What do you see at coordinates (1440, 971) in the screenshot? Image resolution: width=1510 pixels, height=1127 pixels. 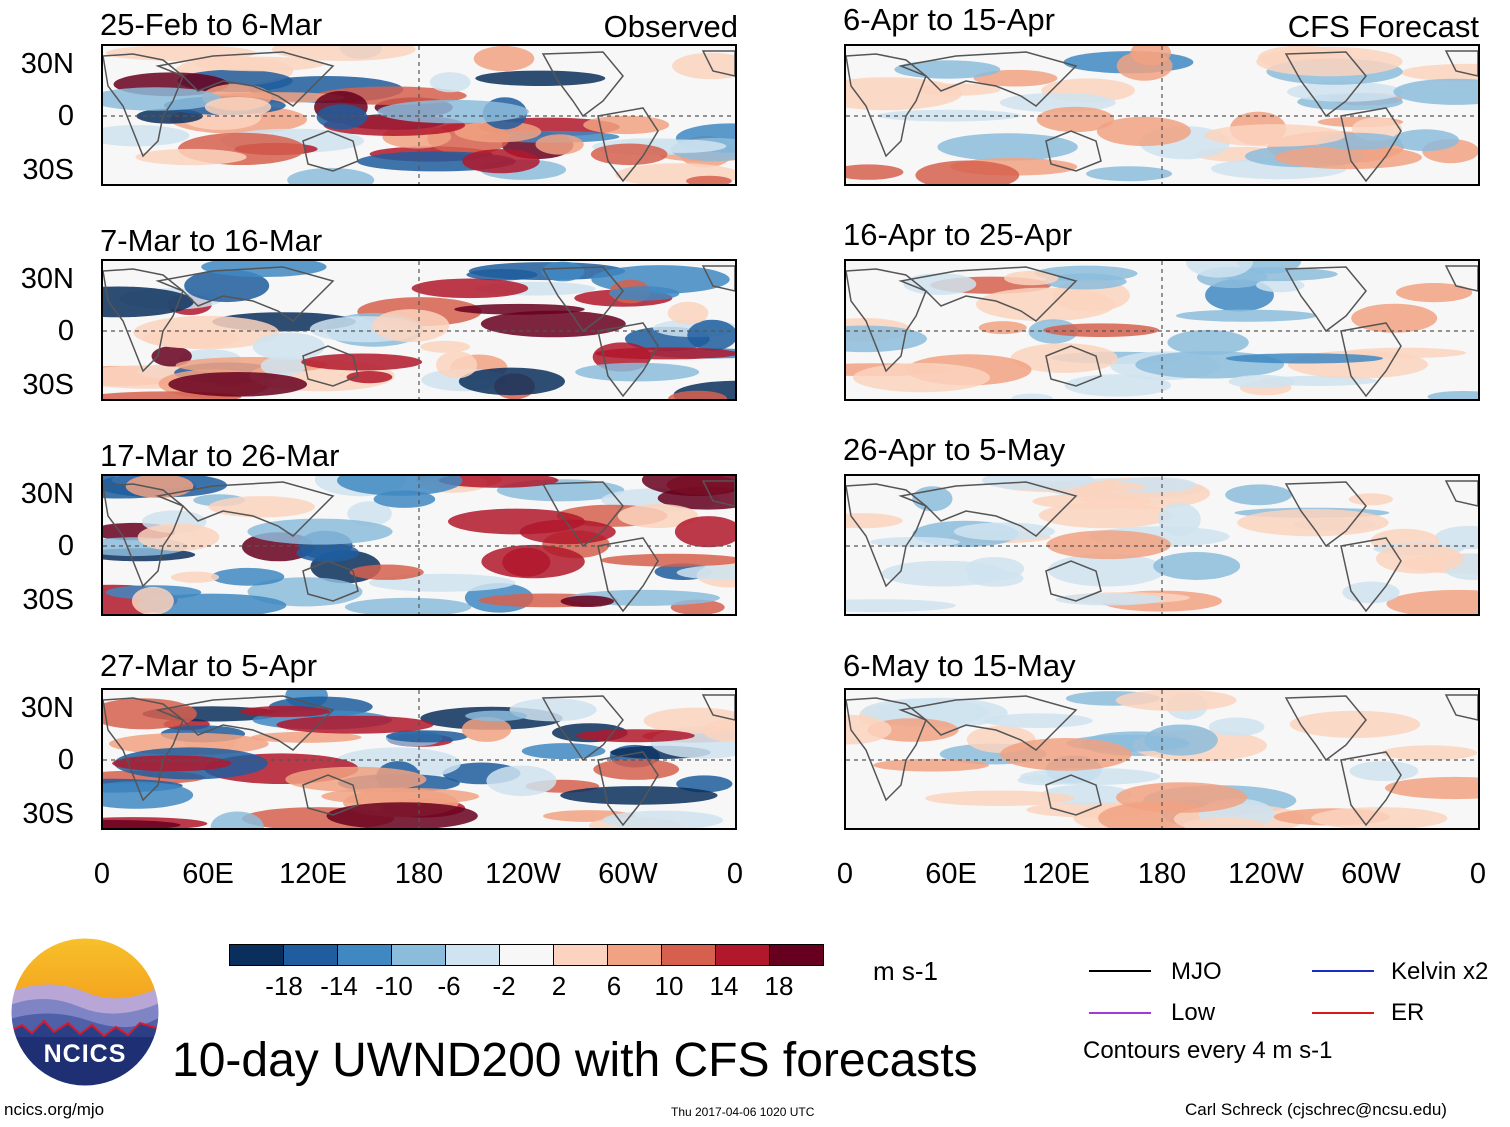 I see `legend-label-kelvin: Kelvin x2` at bounding box center [1440, 971].